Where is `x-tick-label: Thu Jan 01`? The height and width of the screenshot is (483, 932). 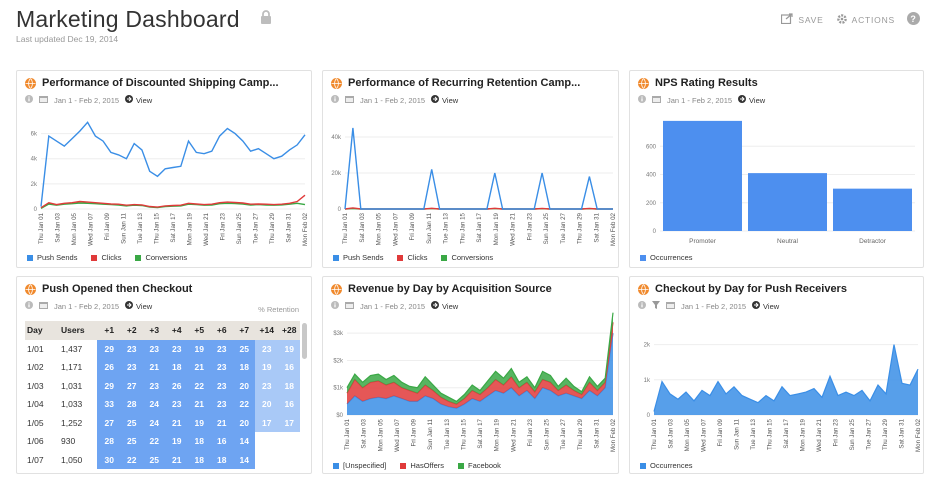
x-tick-label: Thu Jan 01 is located at coordinates (41, 228).